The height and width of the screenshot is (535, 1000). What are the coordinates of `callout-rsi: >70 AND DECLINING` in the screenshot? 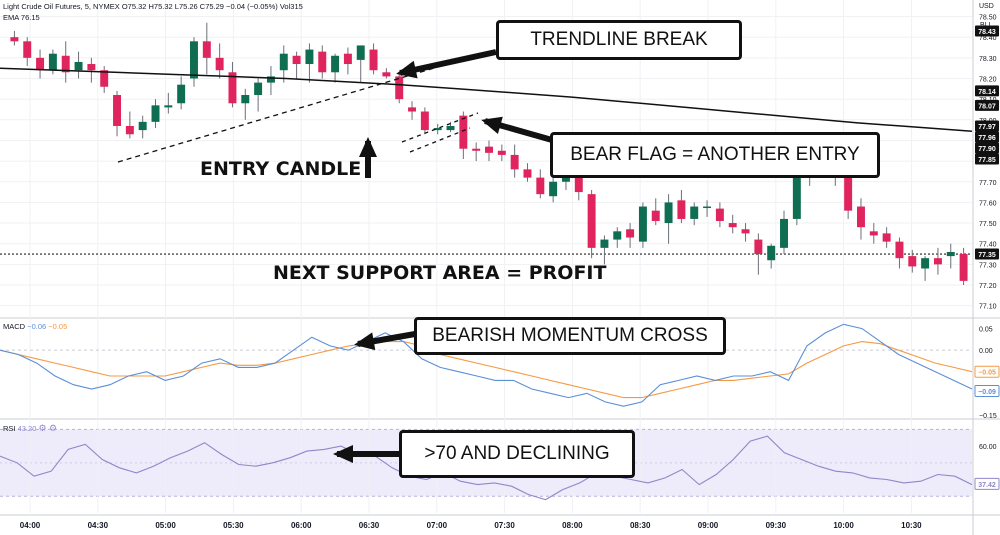 It's located at (517, 454).